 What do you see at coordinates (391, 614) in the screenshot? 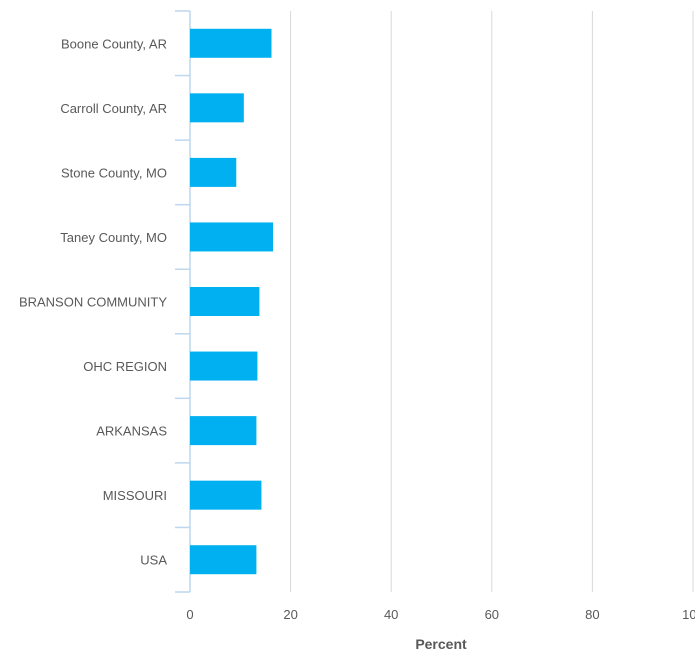
I see `x-tick-label: 40` at bounding box center [391, 614].